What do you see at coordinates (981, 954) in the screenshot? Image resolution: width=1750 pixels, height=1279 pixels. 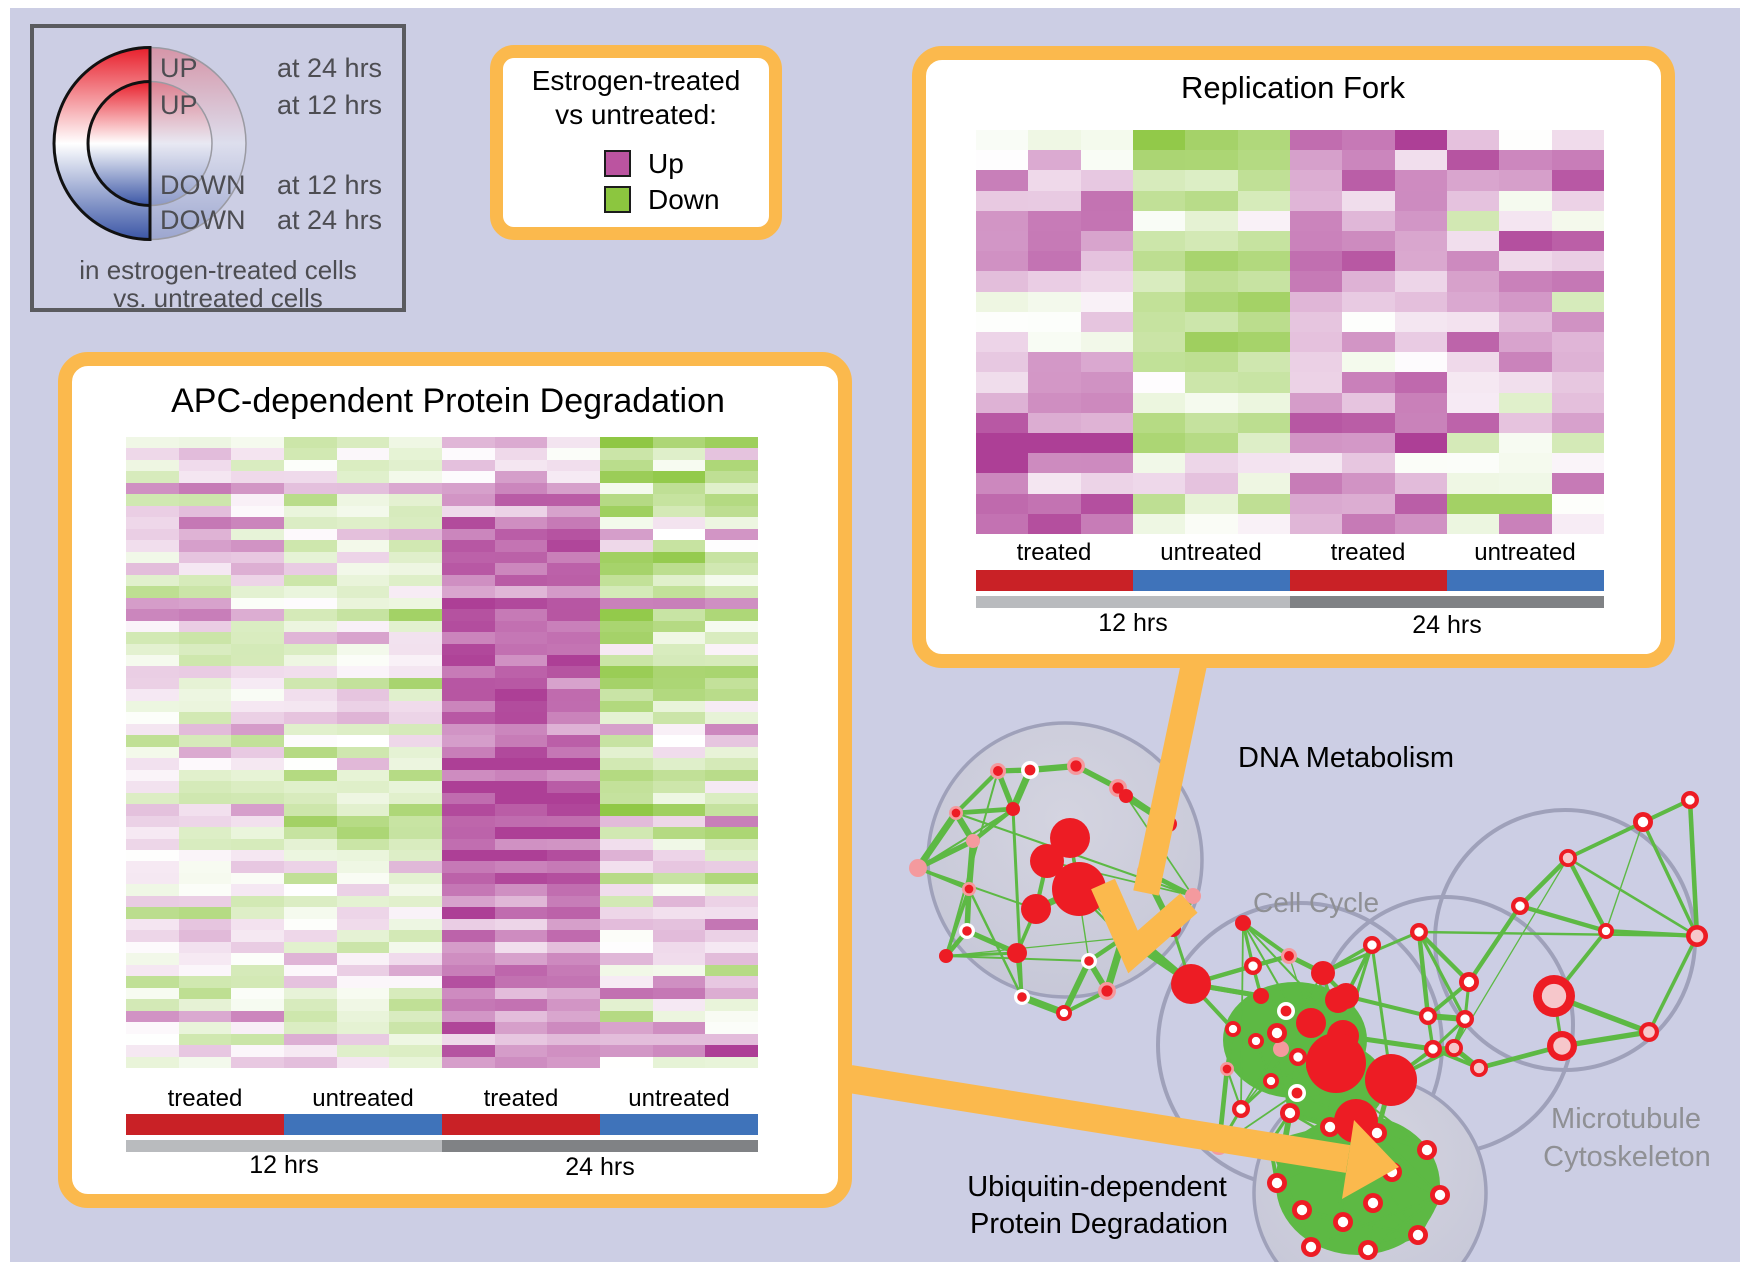 I see `network-bridge-edge` at bounding box center [981, 954].